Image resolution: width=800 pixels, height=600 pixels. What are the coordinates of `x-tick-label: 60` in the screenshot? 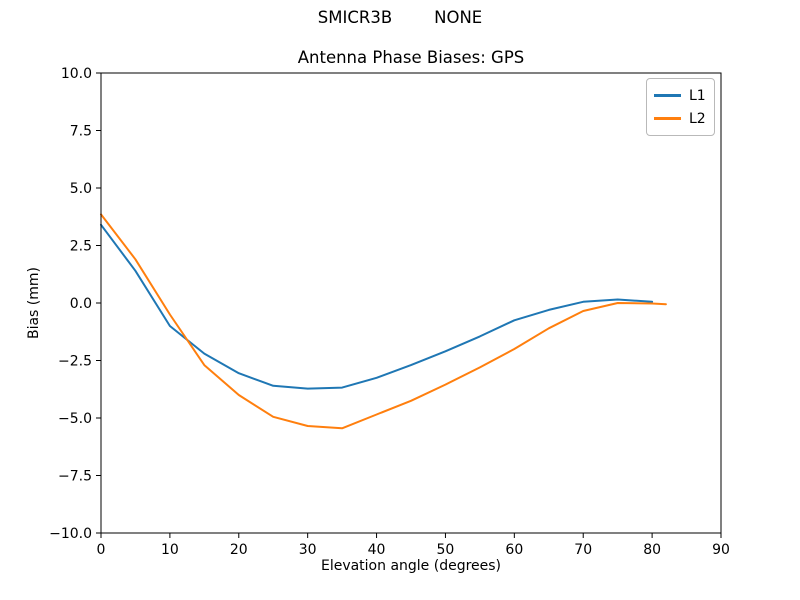 It's located at (514, 550).